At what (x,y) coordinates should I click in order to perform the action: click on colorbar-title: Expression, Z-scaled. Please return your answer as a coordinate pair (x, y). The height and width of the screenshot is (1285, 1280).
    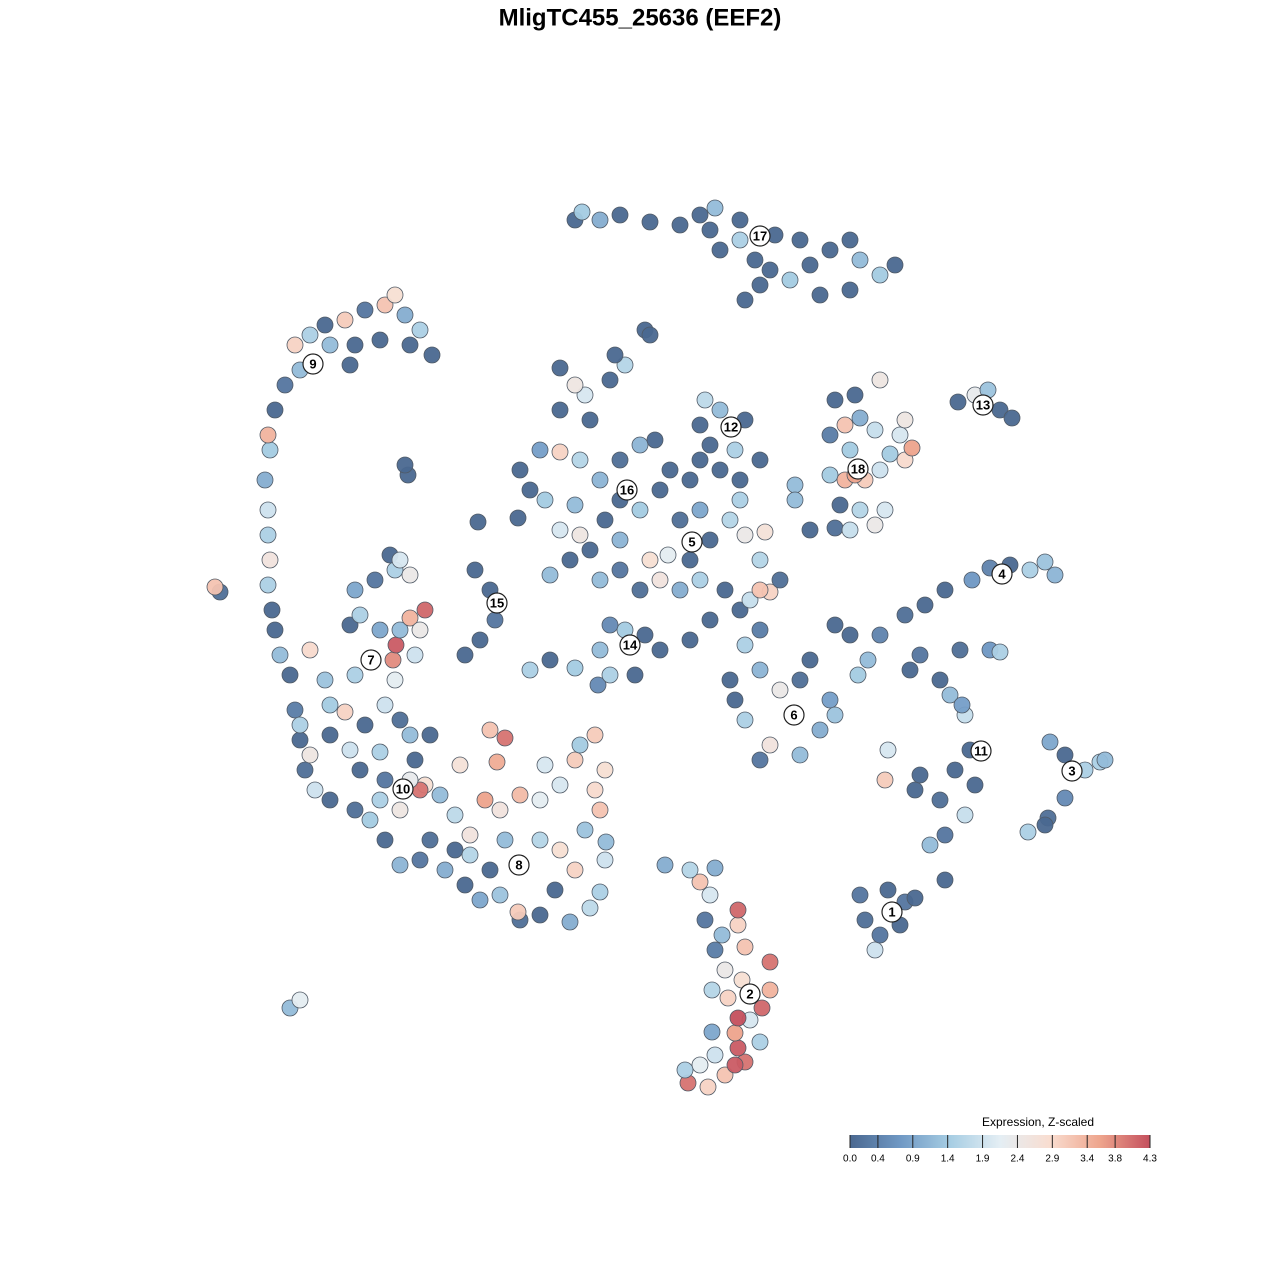
    Looking at the image, I should click on (1038, 1122).